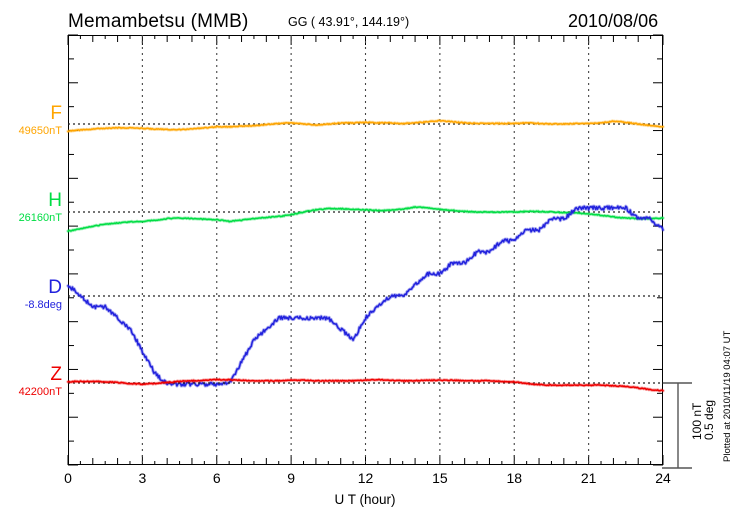 Image resolution: width=730 pixels, height=520 pixels. I want to click on component-letter-z: Z, so click(56, 374).